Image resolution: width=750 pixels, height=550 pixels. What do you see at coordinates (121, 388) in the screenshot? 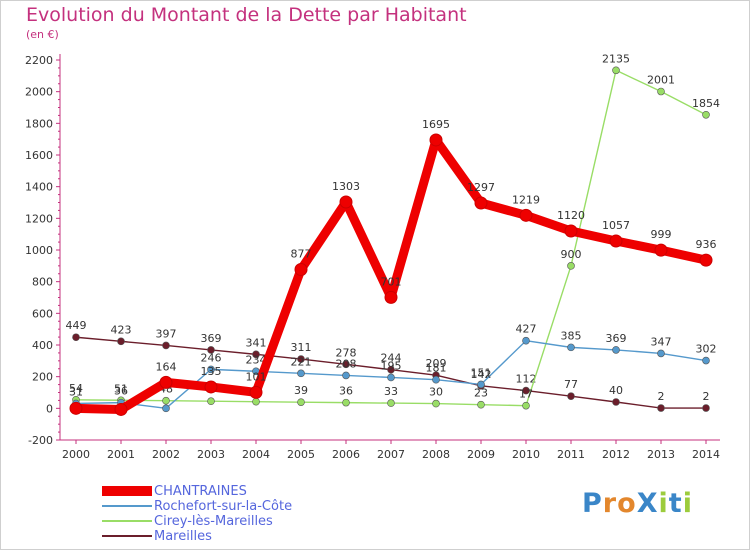
I see `data-label-cirey-l-s-mareilles: 51` at bounding box center [121, 388].